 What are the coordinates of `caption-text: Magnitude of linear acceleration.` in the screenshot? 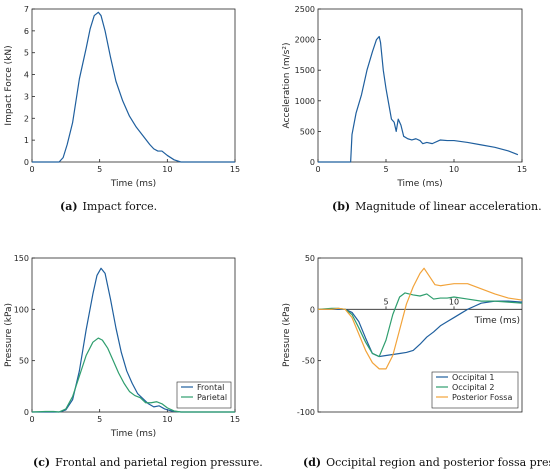 It's located at (448, 206).